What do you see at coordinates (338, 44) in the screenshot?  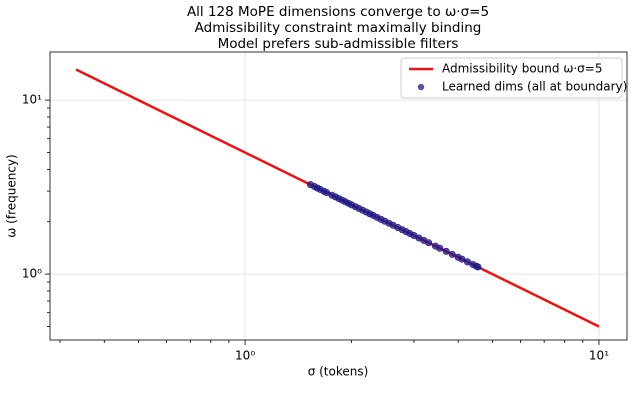 I see `chart-title: Model prefers sub-admissible filters` at bounding box center [338, 44].